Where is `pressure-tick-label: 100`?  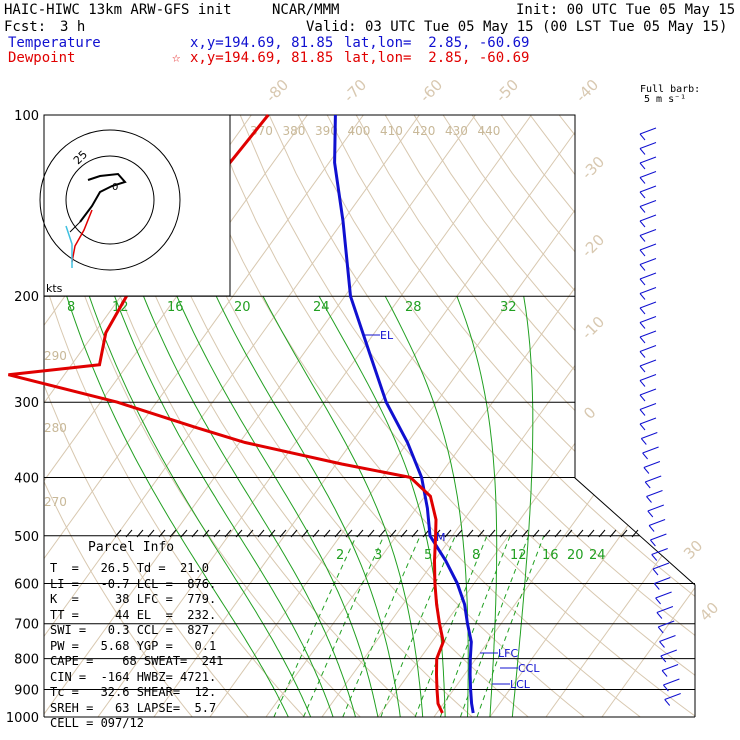 pressure-tick-label: 100 is located at coordinates (26, 116).